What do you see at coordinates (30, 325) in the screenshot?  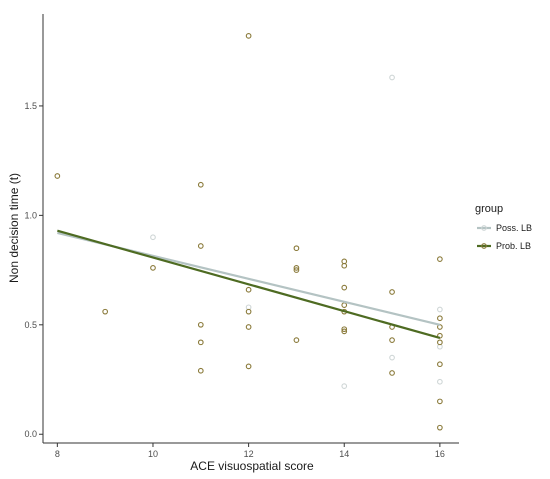 I see `y-tick-label: 0.5` at bounding box center [30, 325].